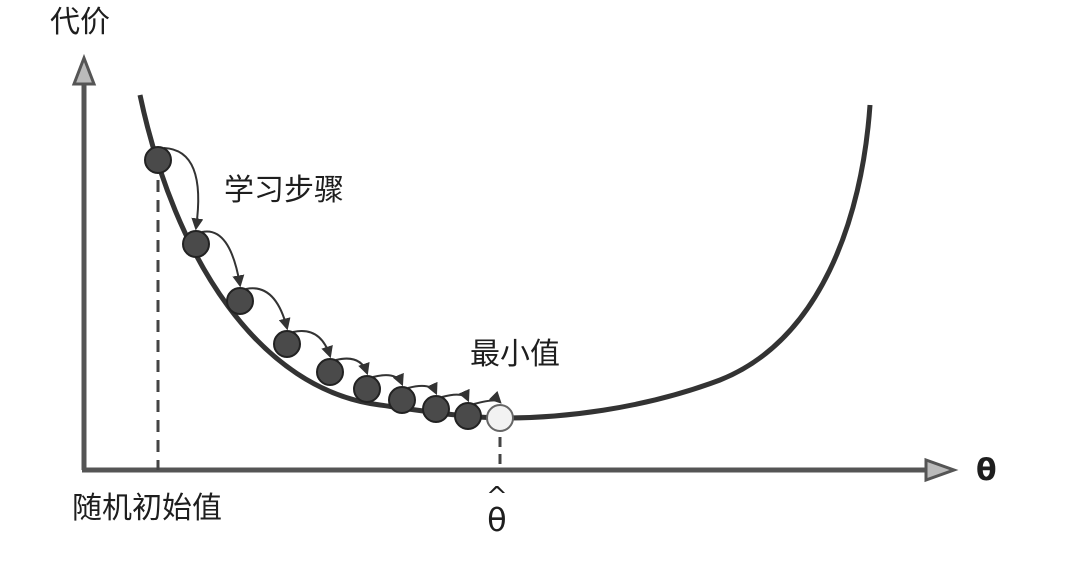 The image size is (1088, 566). I want to click on minimum-point, so click(500, 418).